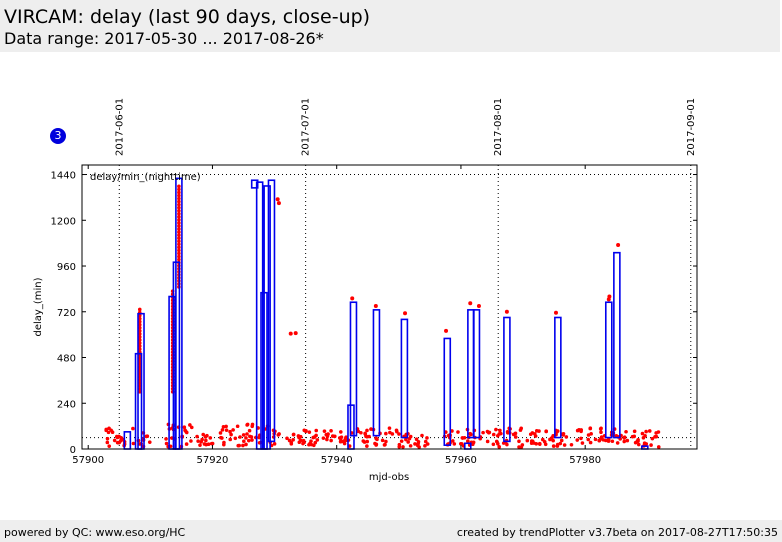 This screenshot has height=542, width=782. What do you see at coordinates (306, 127) in the screenshot?
I see `date-marker-label: 2017-07-01` at bounding box center [306, 127].